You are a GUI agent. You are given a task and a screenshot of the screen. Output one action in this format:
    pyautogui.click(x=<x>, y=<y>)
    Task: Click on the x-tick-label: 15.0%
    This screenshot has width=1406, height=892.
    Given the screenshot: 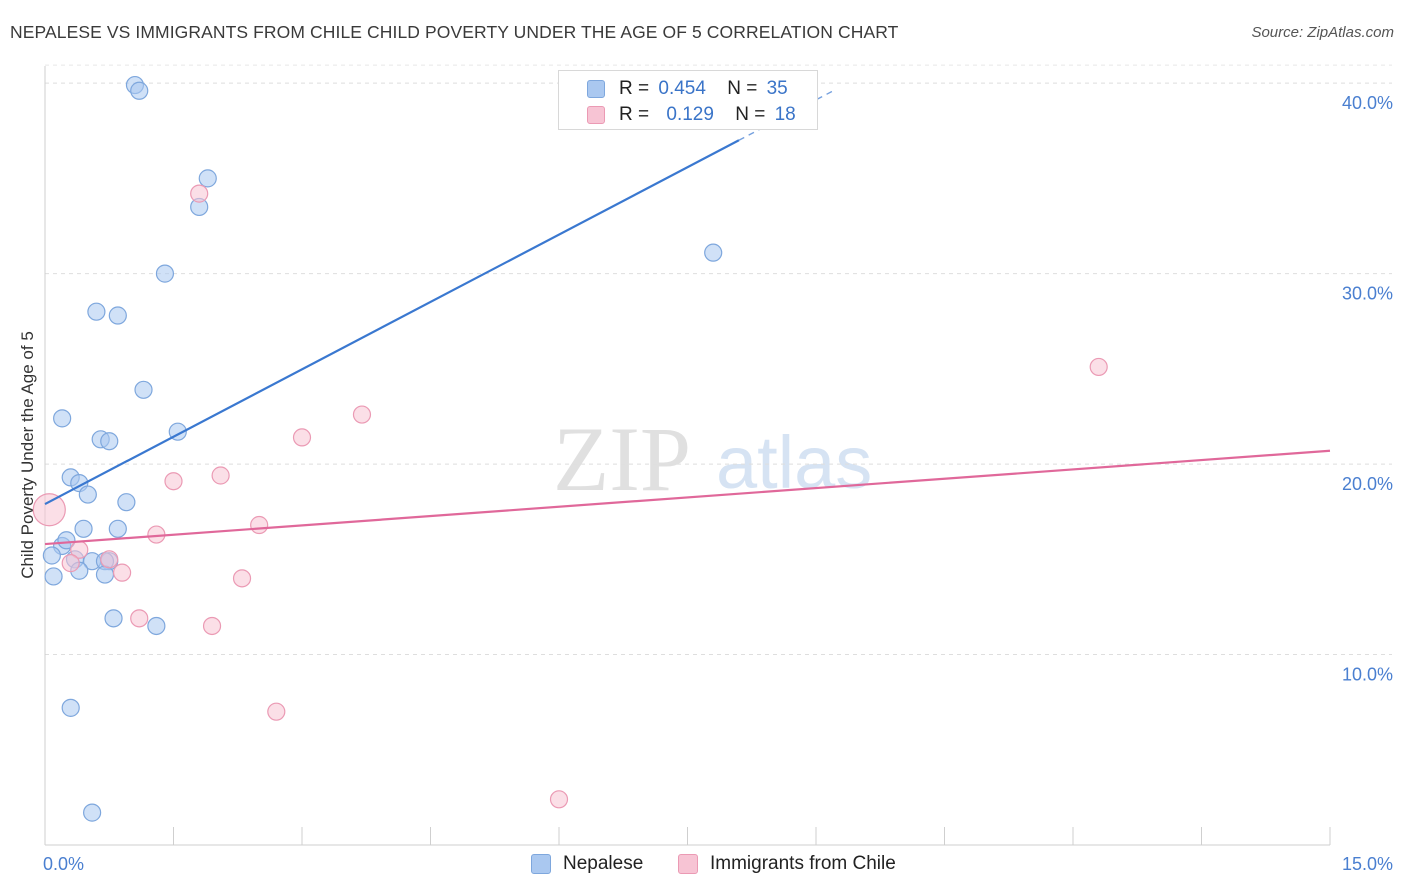 What is the action you would take?
    pyautogui.click(x=1367, y=864)
    